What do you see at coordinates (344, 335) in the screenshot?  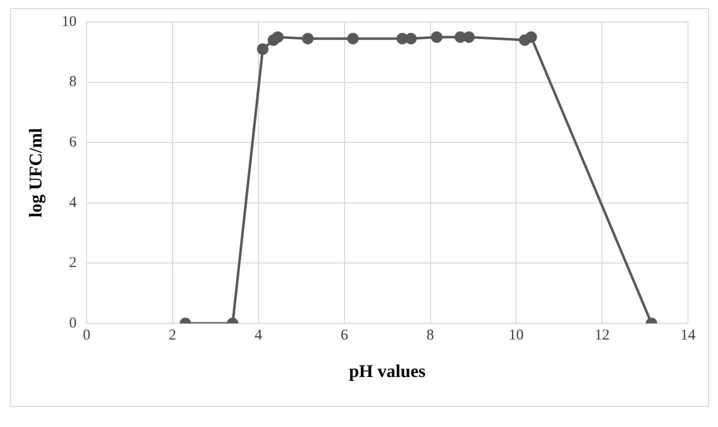 I see `x-tick-label: 6` at bounding box center [344, 335].